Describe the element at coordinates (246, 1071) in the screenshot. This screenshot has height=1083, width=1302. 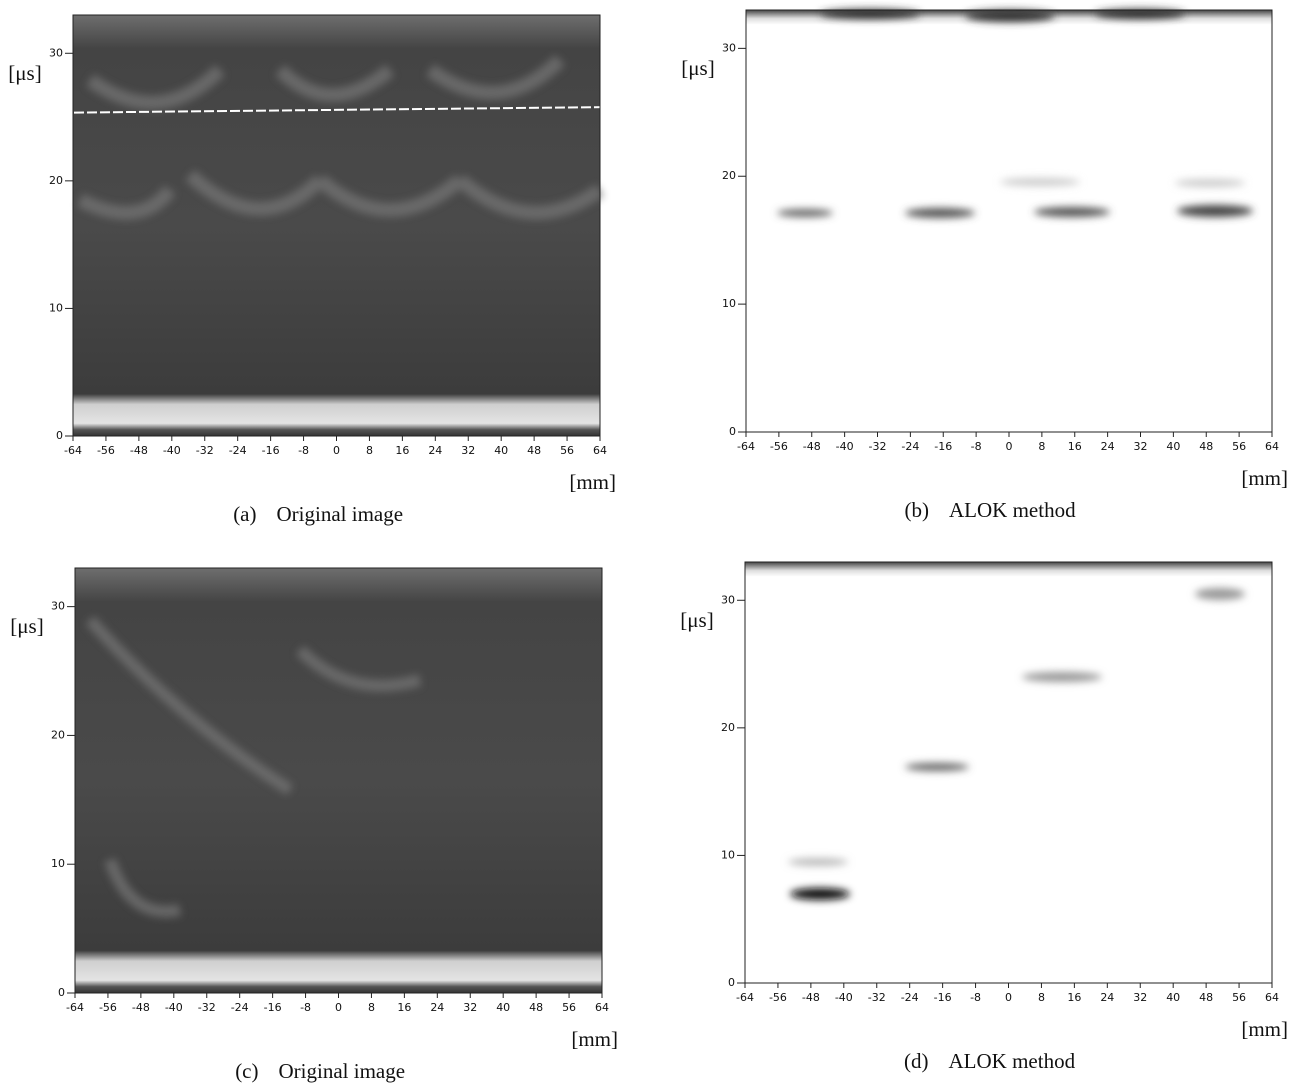
I see `panel-label: (c)` at that location.